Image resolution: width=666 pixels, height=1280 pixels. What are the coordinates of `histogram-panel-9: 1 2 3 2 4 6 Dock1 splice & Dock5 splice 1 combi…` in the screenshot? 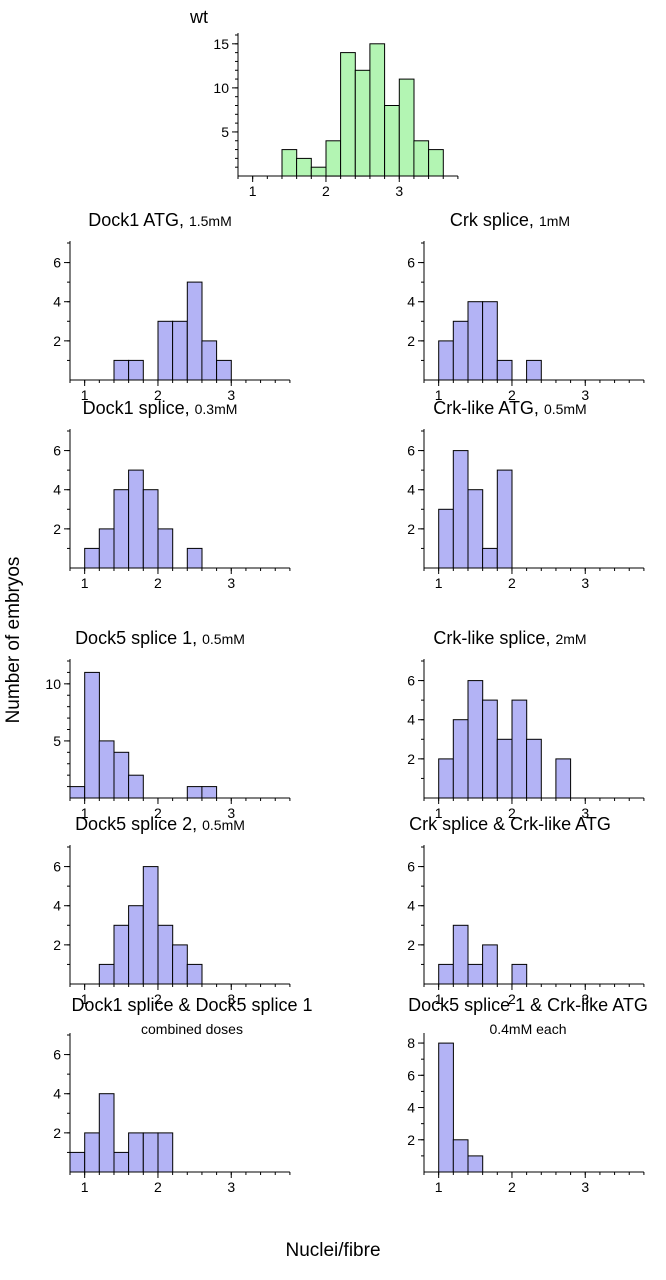 It's located at (182, 1095).